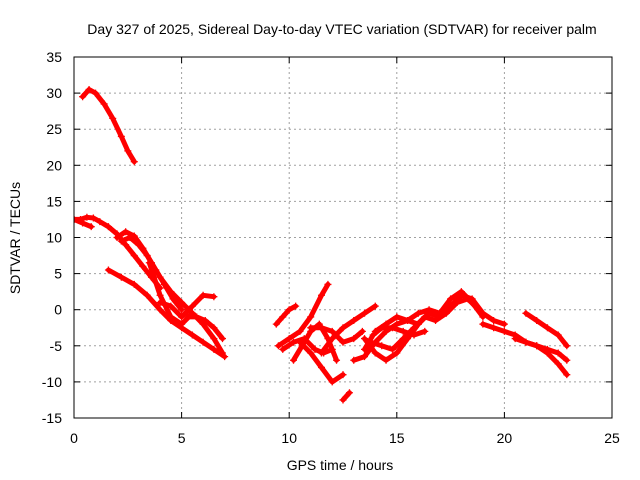  Describe the element at coordinates (612, 438) in the screenshot. I see `x-tick-label: 25` at that location.